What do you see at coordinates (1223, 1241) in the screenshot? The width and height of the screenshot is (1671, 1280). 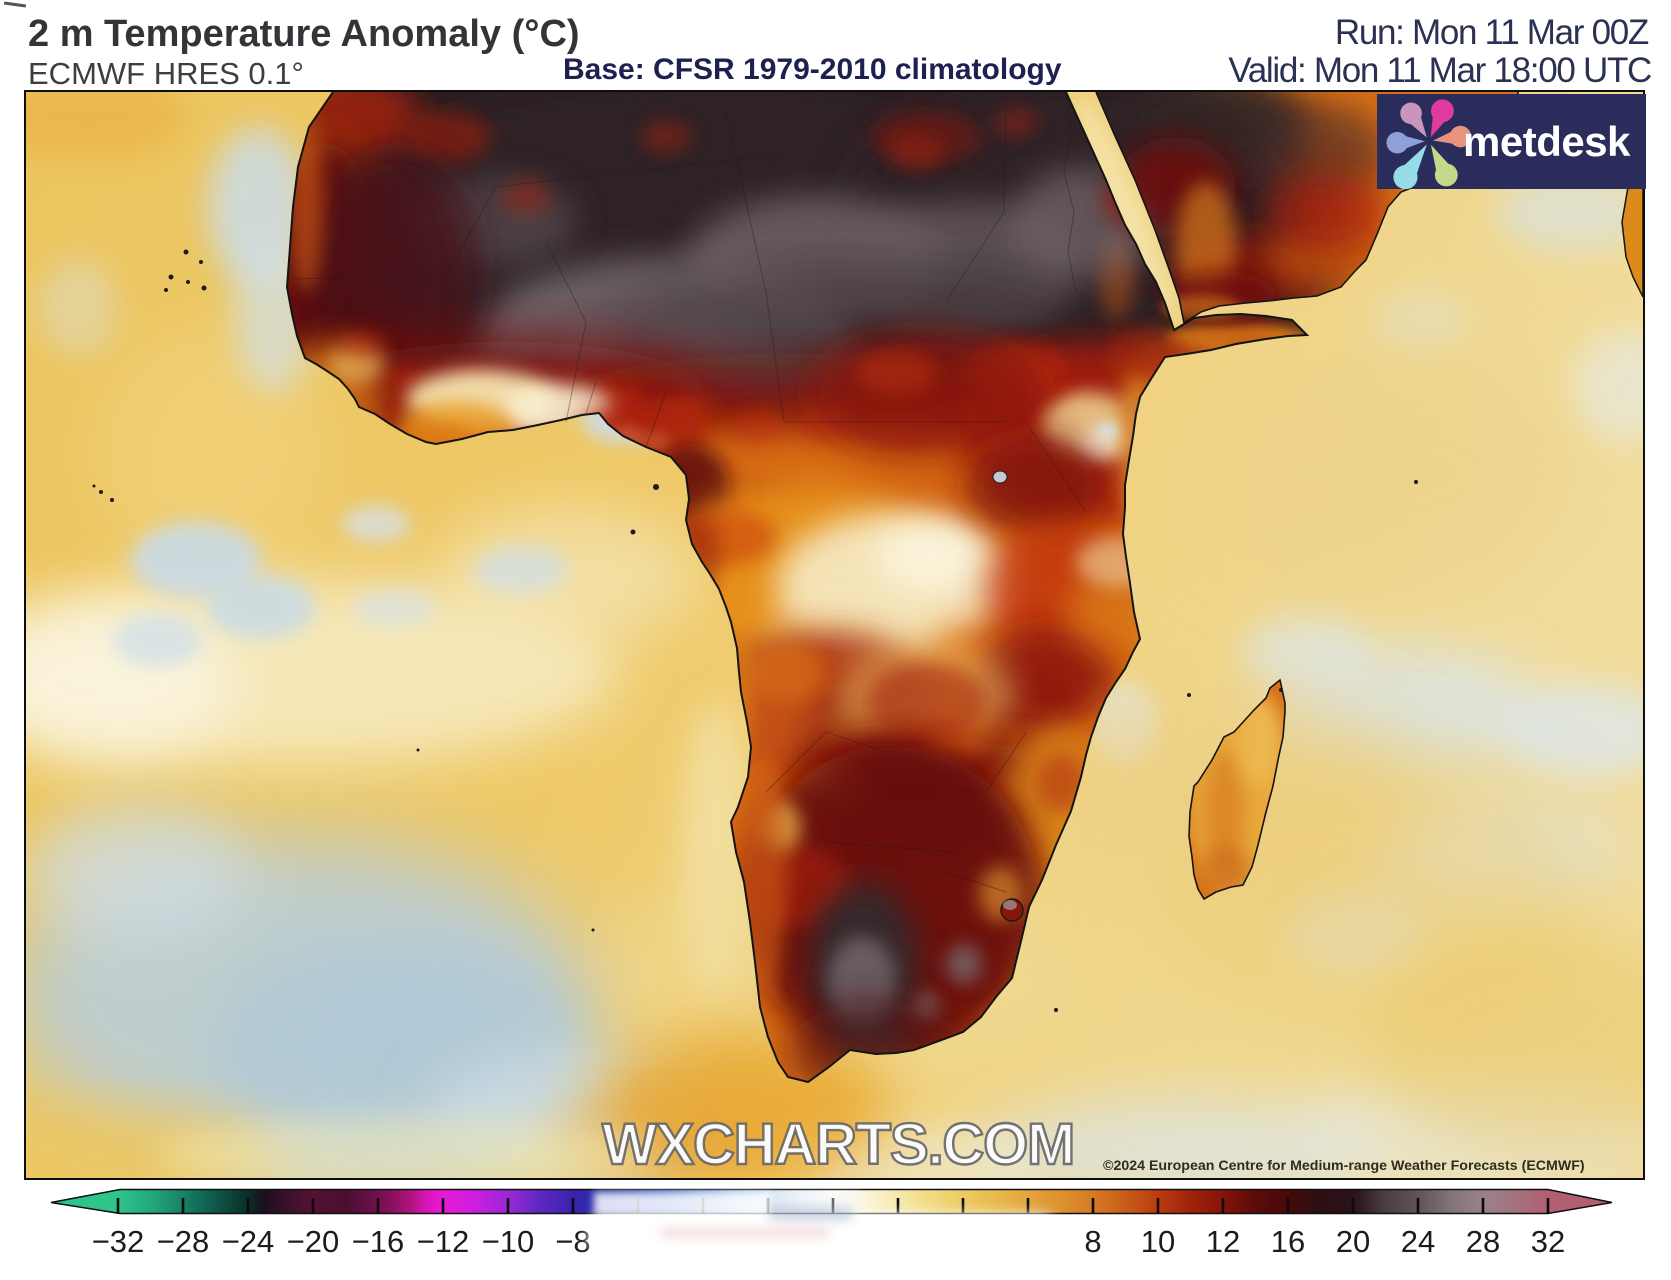 I see `svg-text: 12` at bounding box center [1223, 1241].